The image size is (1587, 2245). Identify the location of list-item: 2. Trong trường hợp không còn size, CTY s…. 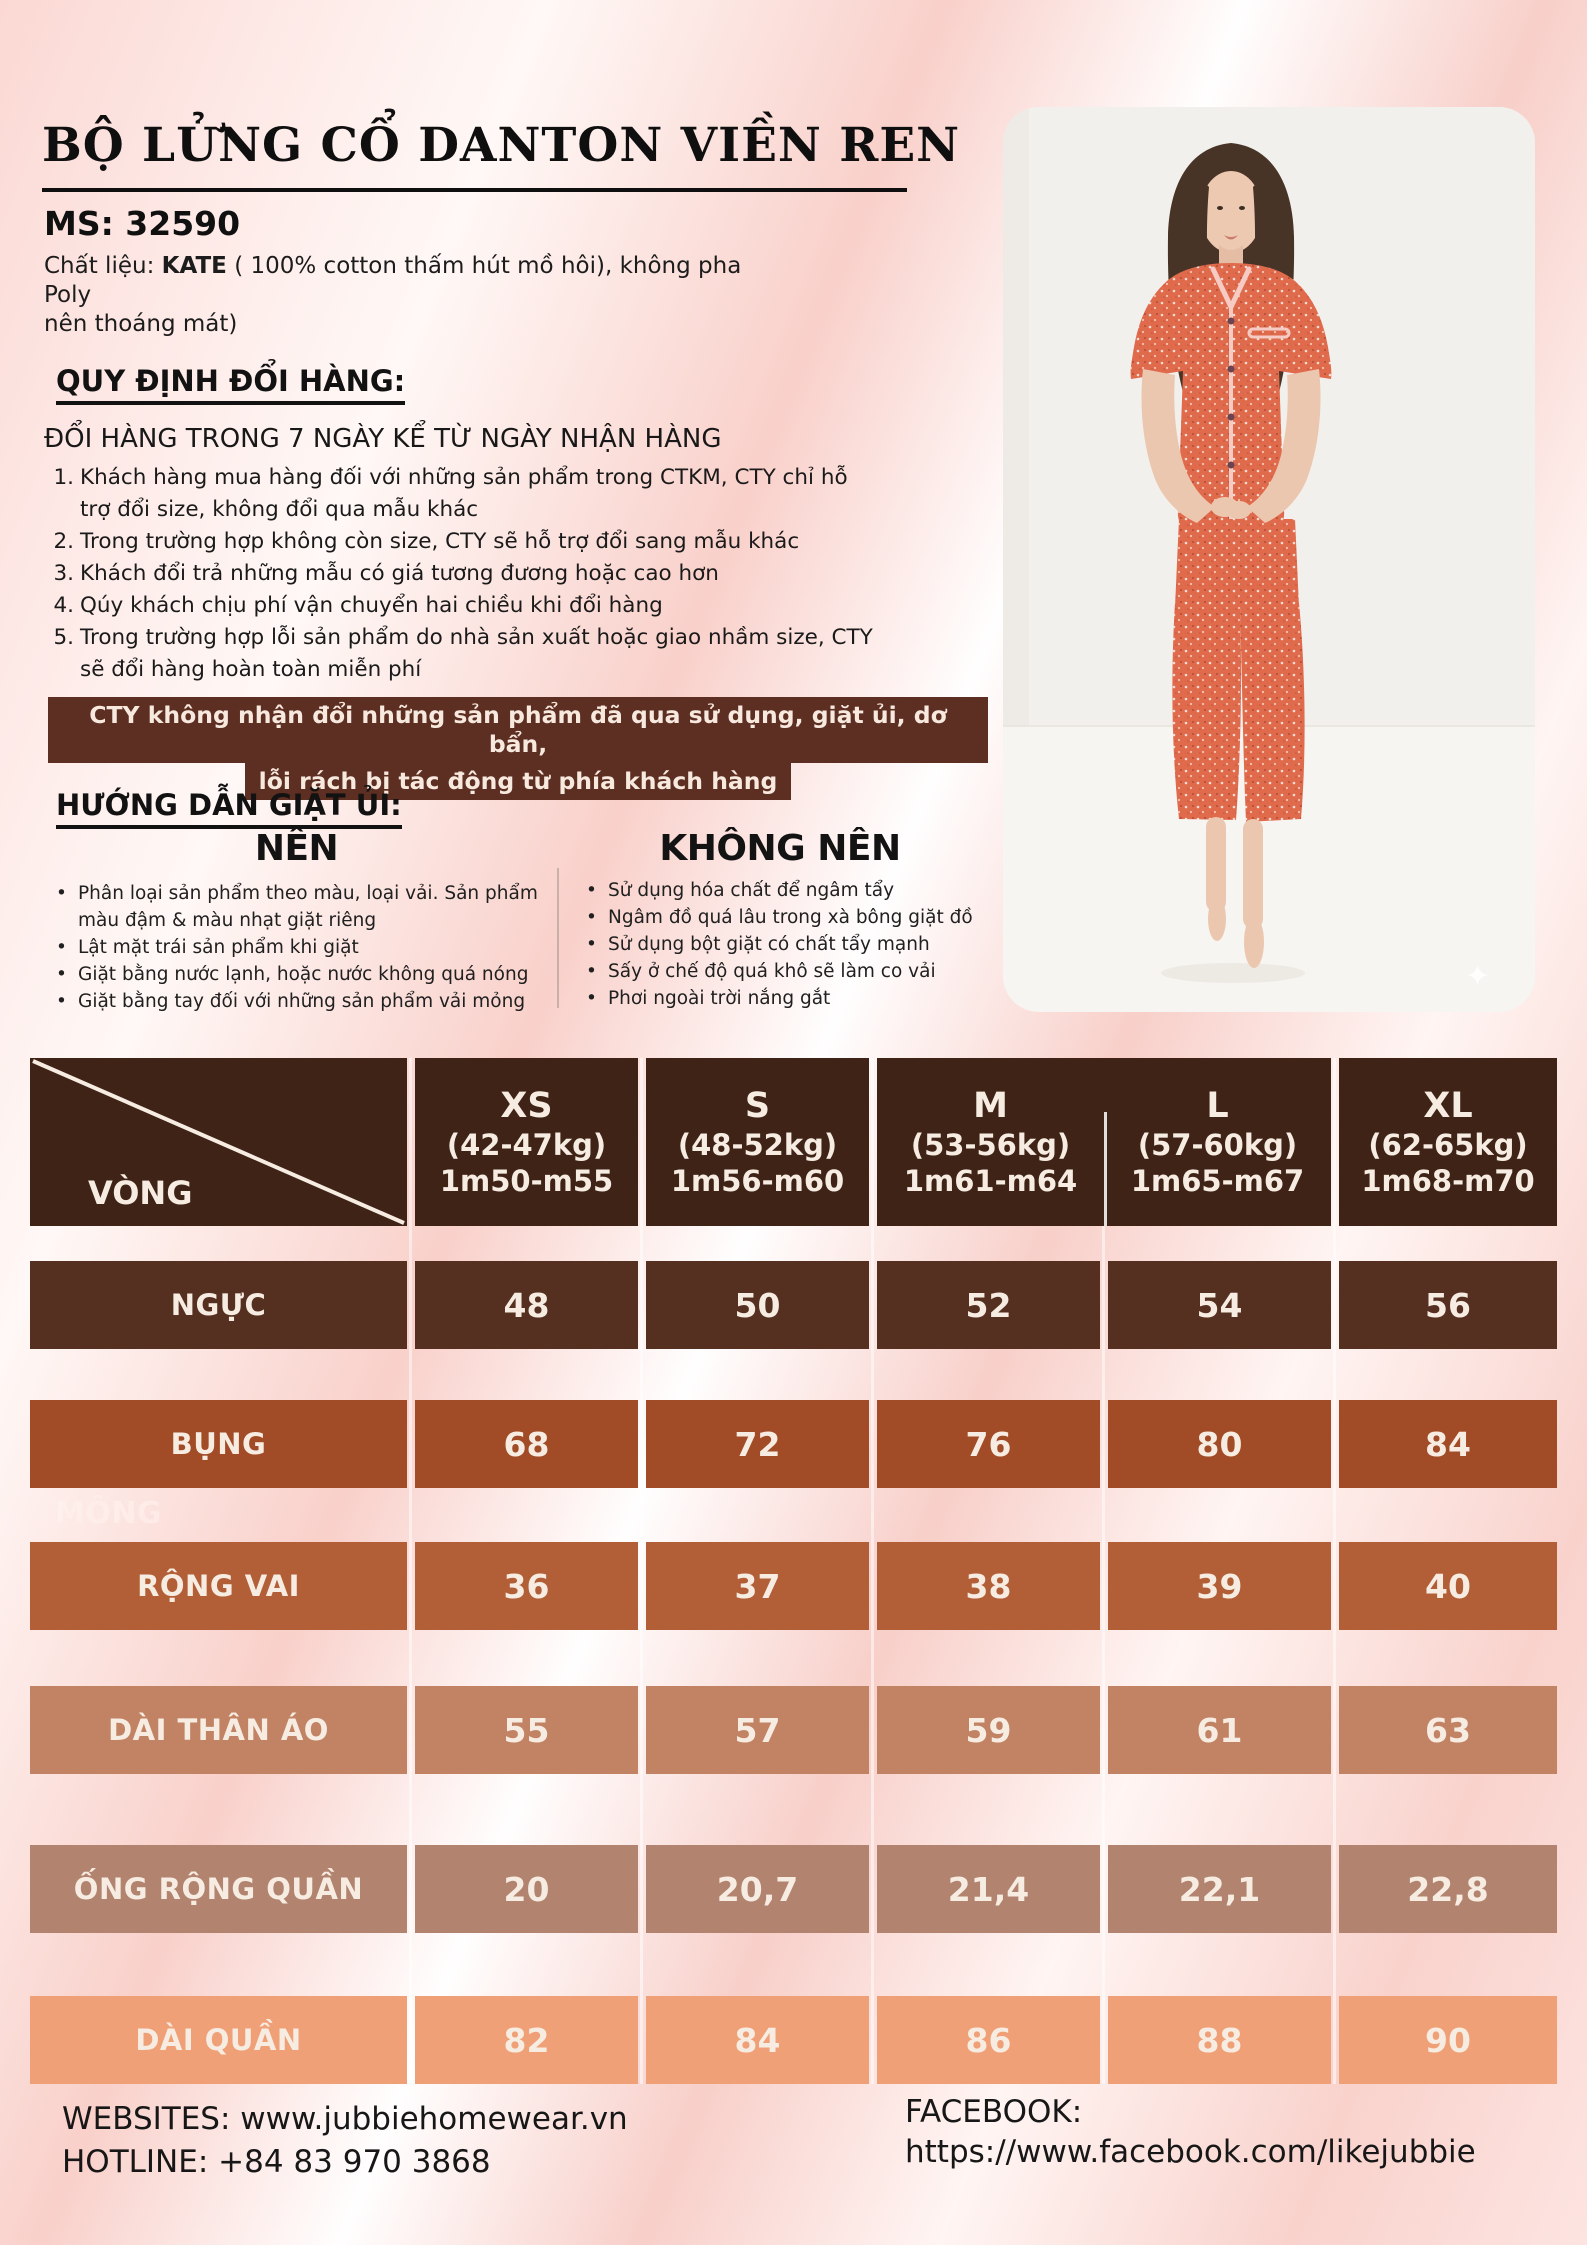
(426, 541).